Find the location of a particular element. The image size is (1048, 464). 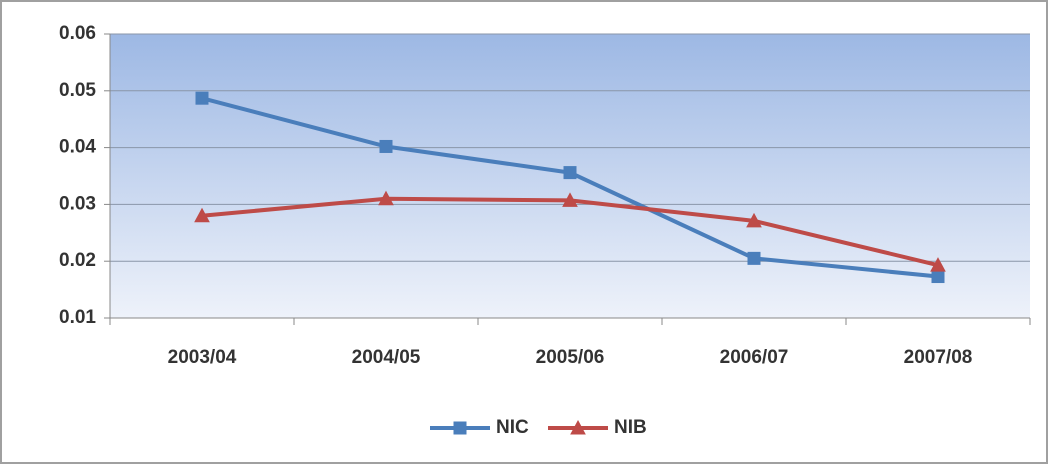

y-tick-label: 0.04 is located at coordinates (77, 147).